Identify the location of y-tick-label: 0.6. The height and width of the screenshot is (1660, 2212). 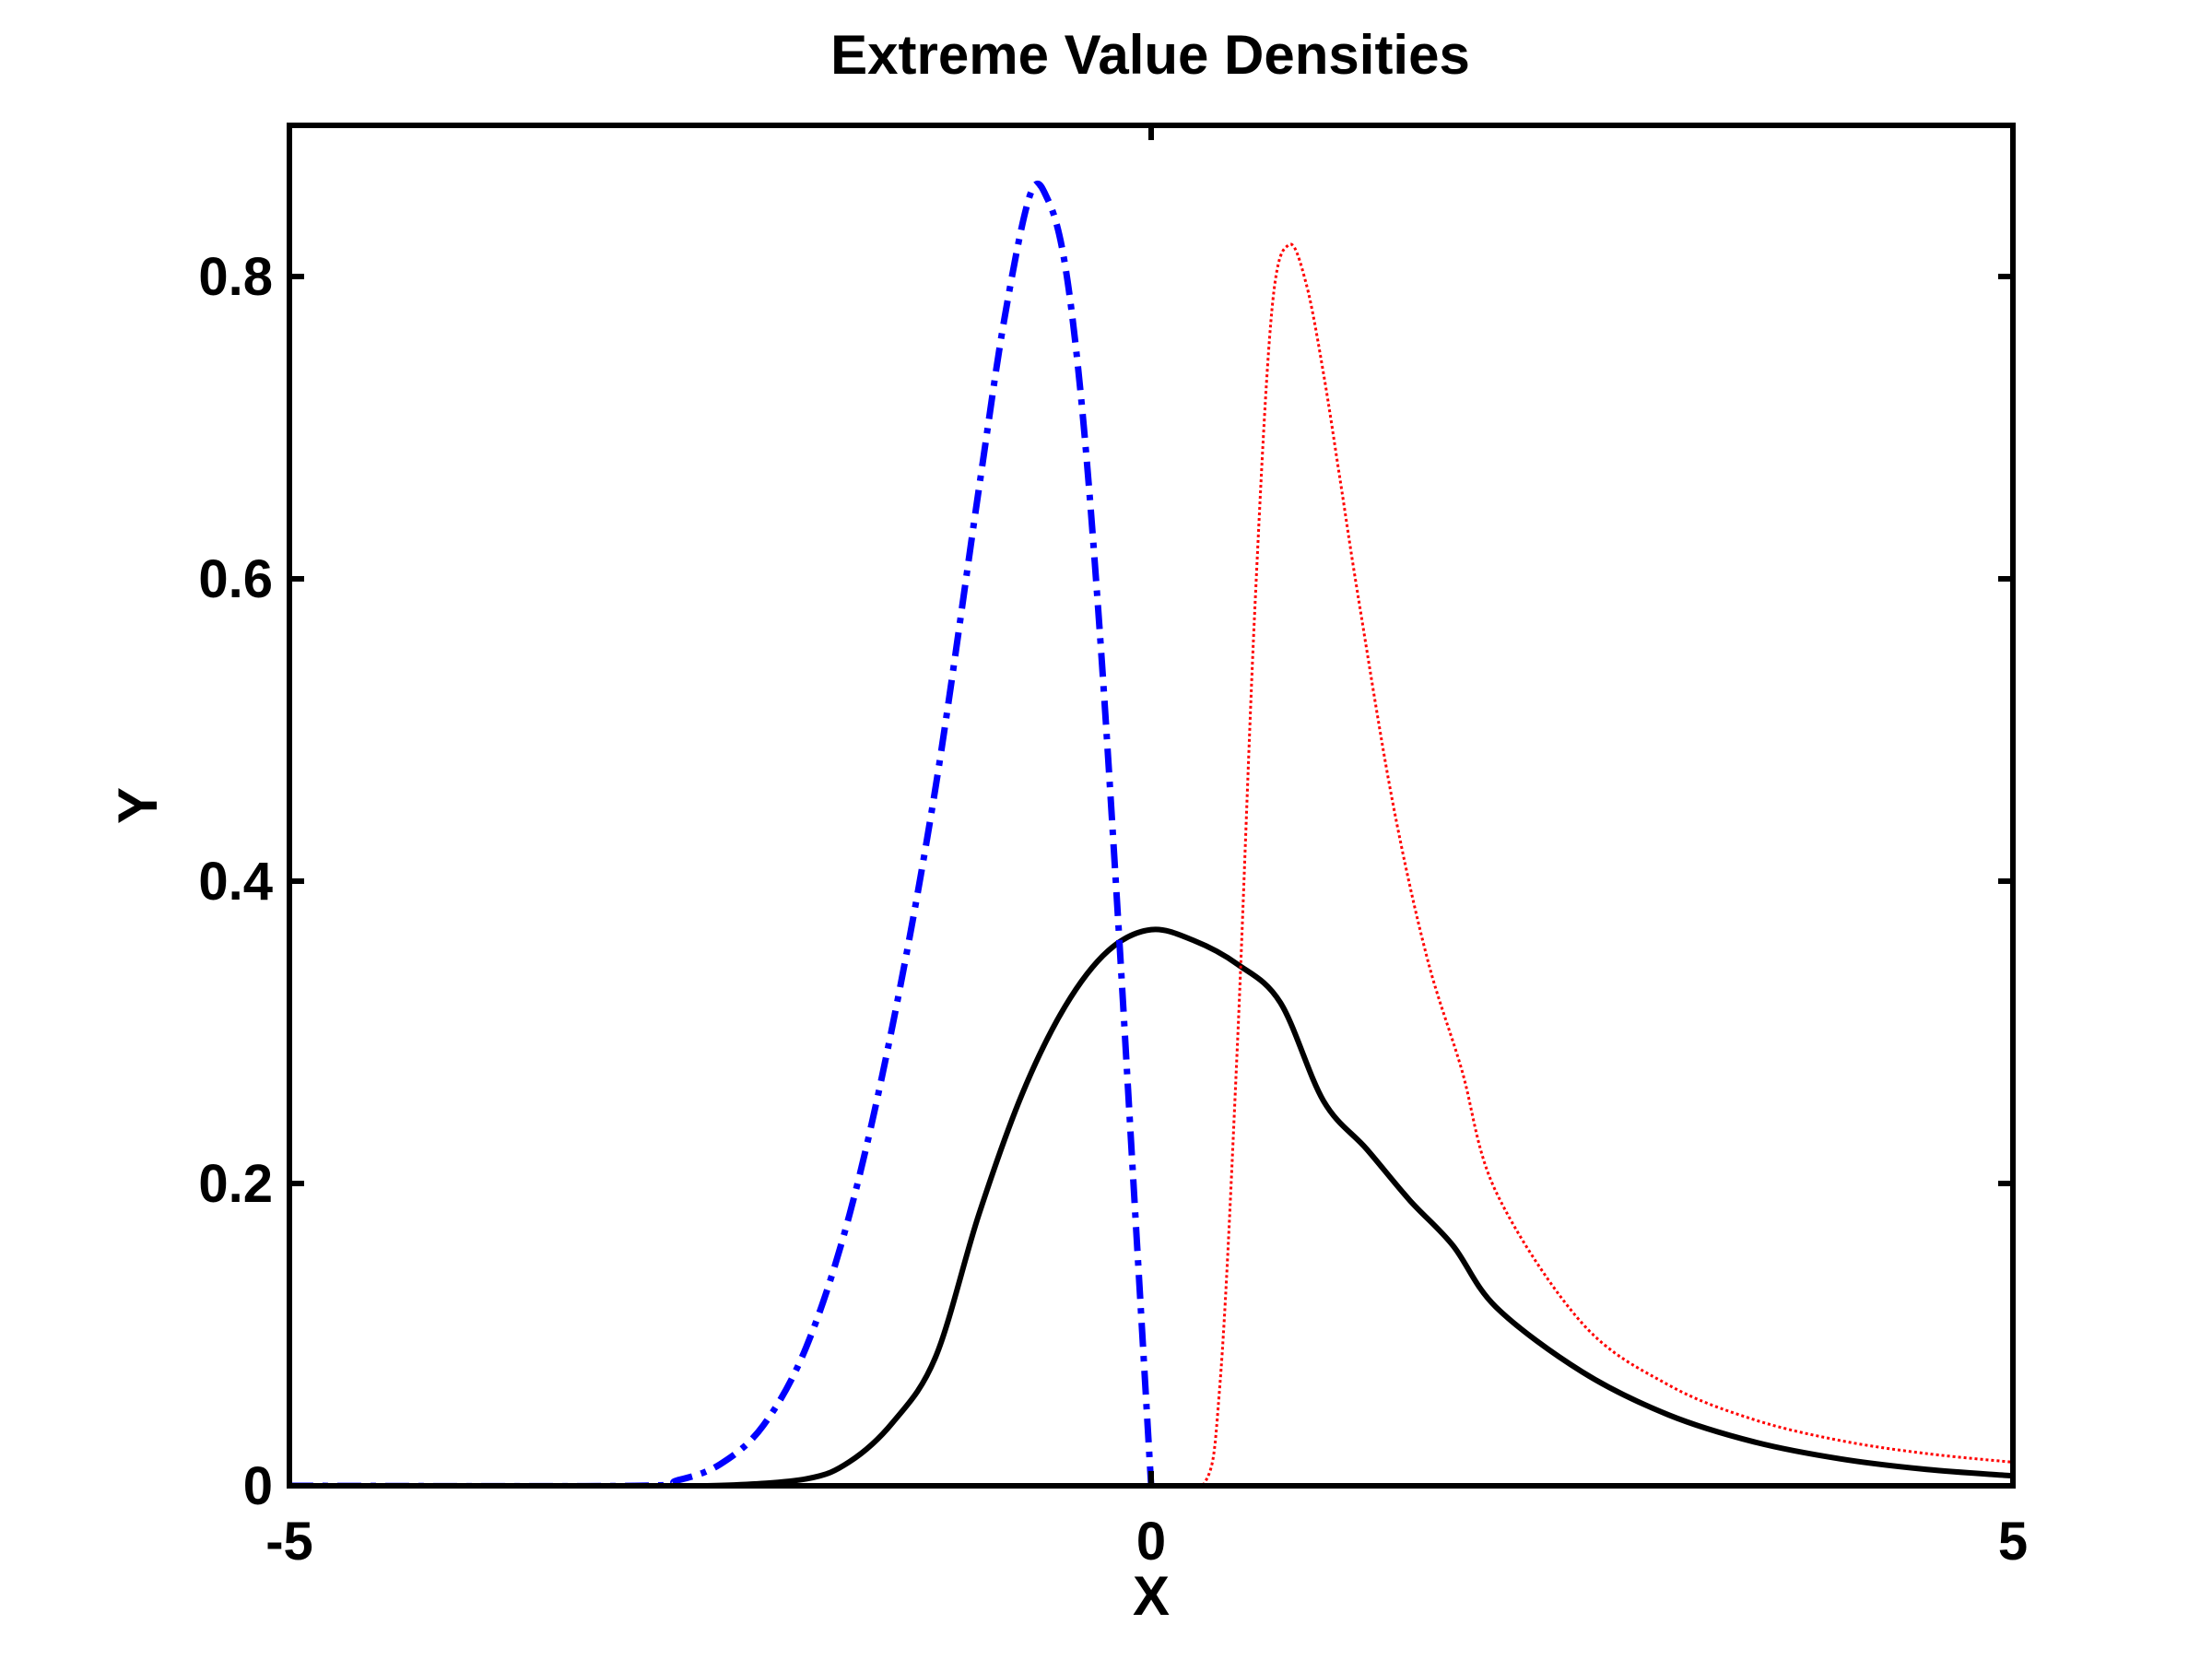
(235, 579).